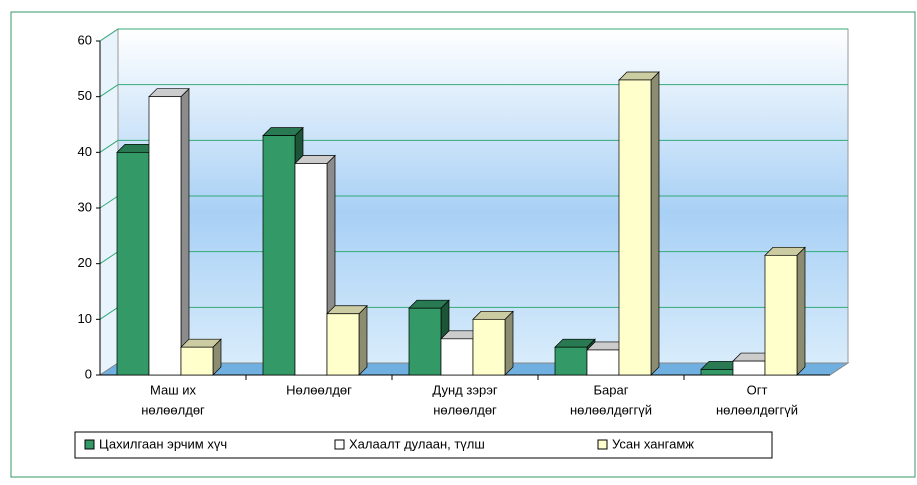 This screenshot has height=485, width=917. Describe the element at coordinates (88, 373) in the screenshot. I see `y-tick-label: 0` at that location.